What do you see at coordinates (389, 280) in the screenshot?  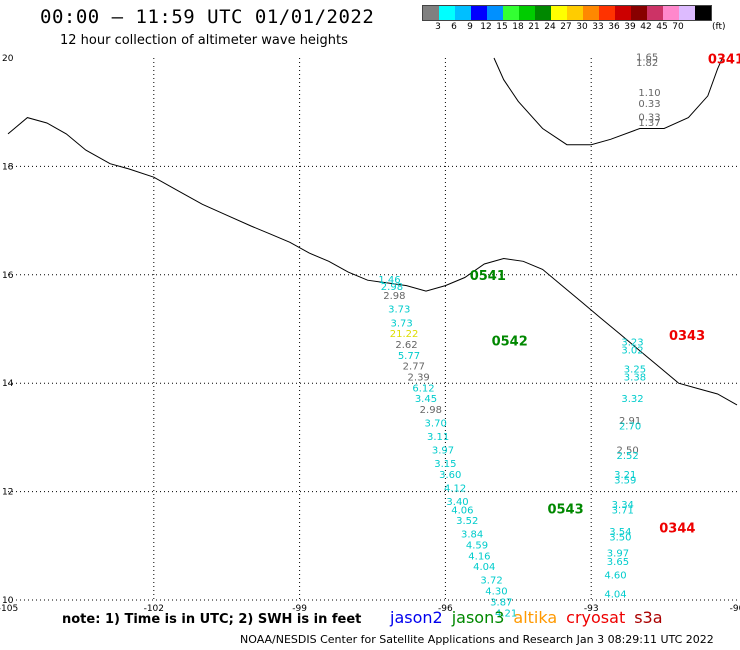 I see `wave-height-label: 1.46` at bounding box center [389, 280].